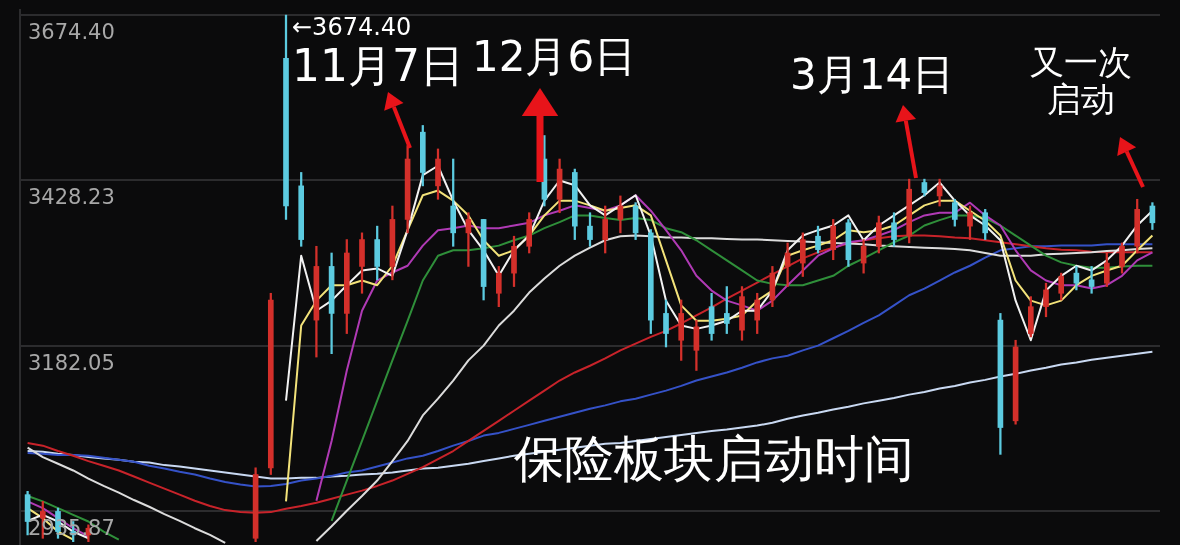 This screenshot has width=1180, height=545. Describe the element at coordinates (71, 197) in the screenshot. I see `y-tick-label: 3428.23` at that location.